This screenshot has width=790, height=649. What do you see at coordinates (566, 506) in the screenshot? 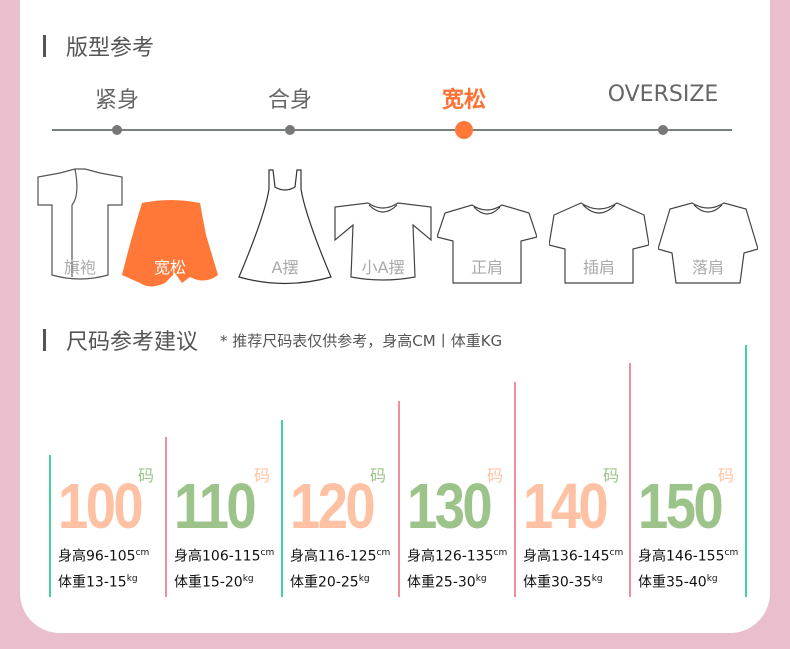
I see `size-number: 140` at bounding box center [566, 506].